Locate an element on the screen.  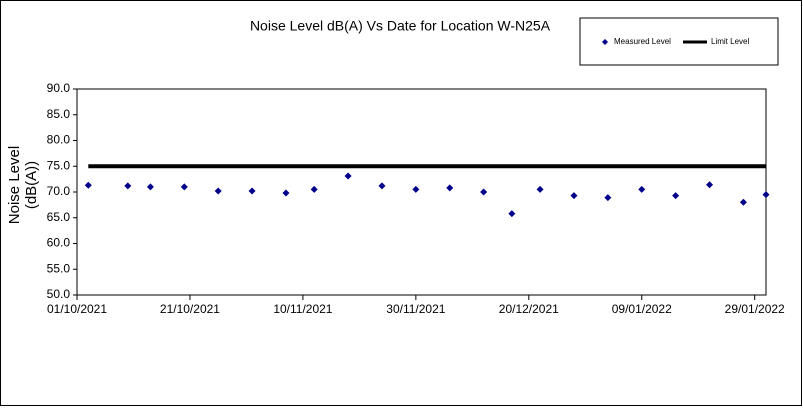
x-tick-label: 20/12/2021 is located at coordinates (529, 309).